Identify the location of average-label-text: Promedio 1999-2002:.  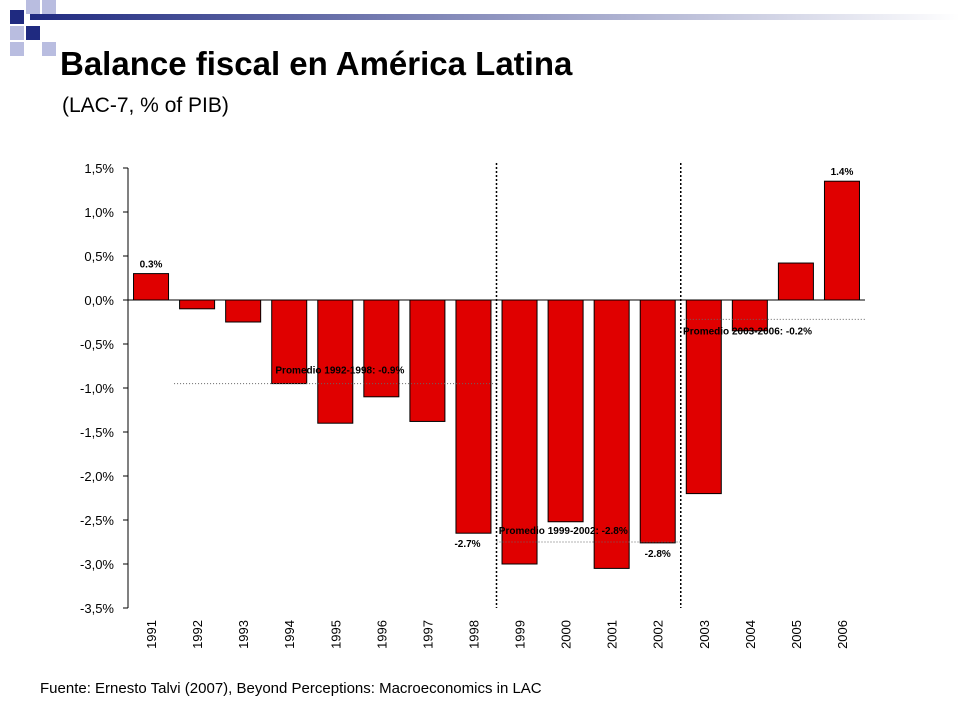
(550, 531).